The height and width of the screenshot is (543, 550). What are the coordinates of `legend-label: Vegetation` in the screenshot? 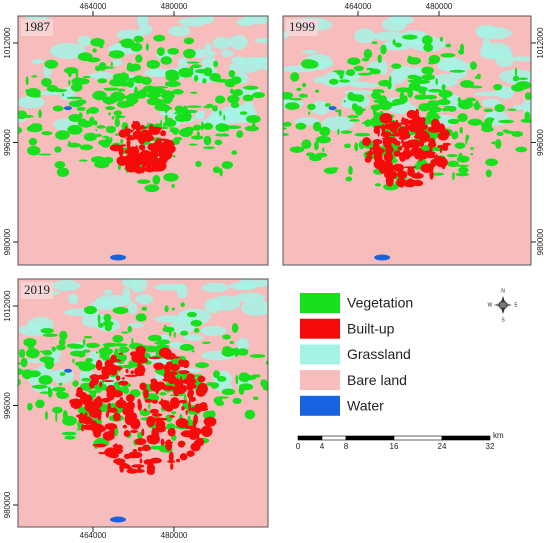 It's located at (380, 303).